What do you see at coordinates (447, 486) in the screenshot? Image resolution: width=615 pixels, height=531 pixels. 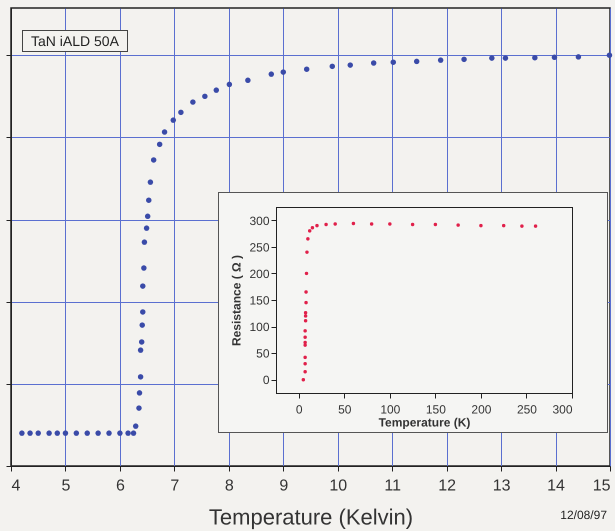 I see `x-tick-label: 12` at bounding box center [447, 486].